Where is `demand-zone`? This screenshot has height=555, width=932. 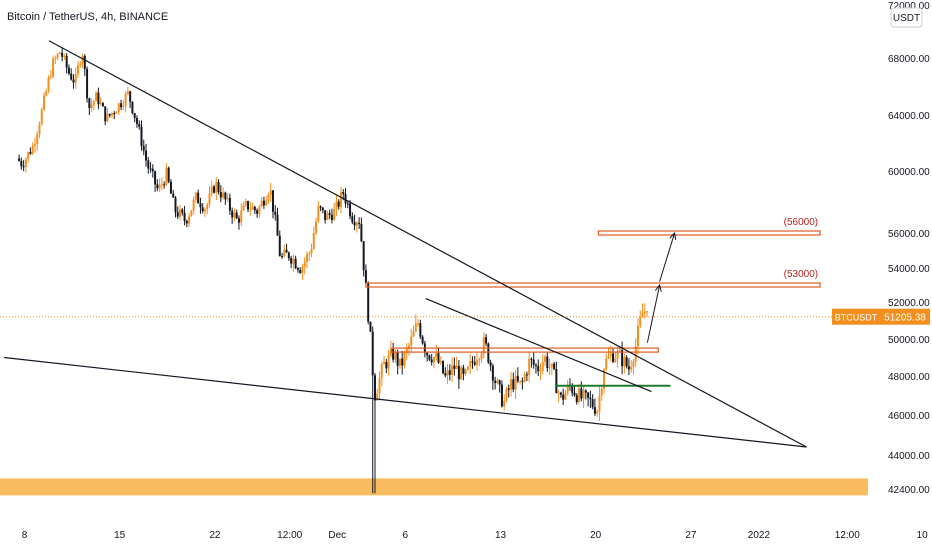 demand-zone is located at coordinates (434, 487).